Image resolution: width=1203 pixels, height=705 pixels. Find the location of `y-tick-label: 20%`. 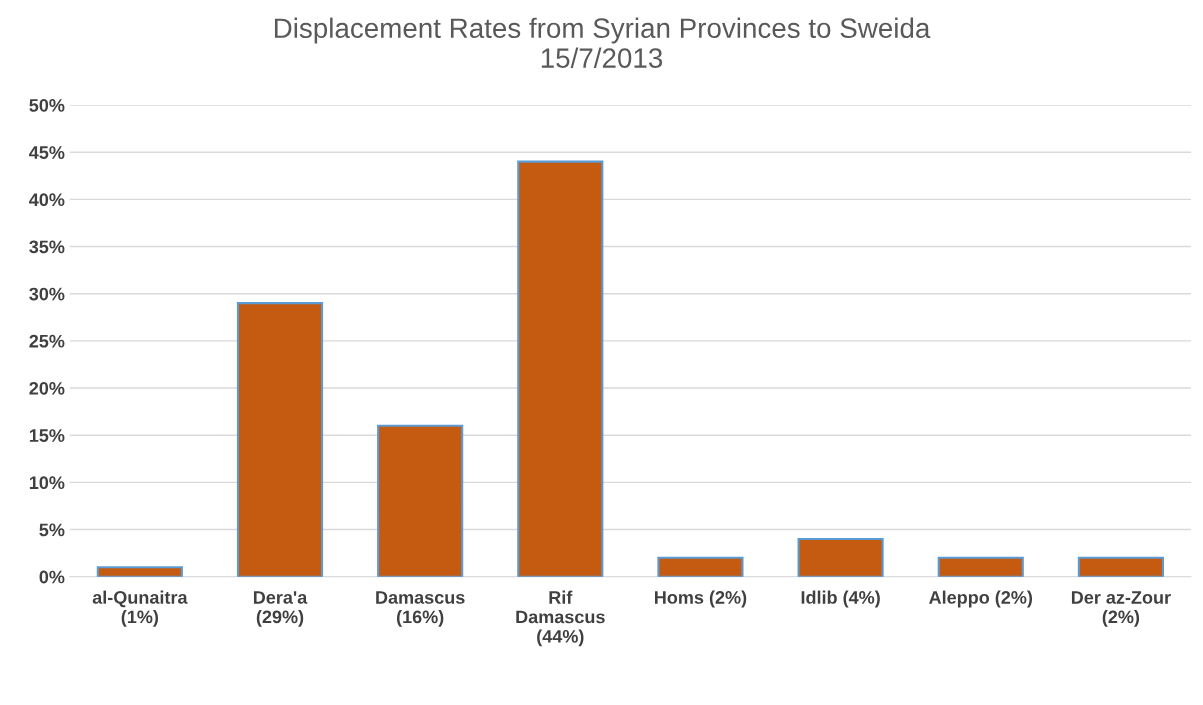

y-tick-label: 20% is located at coordinates (47, 388).